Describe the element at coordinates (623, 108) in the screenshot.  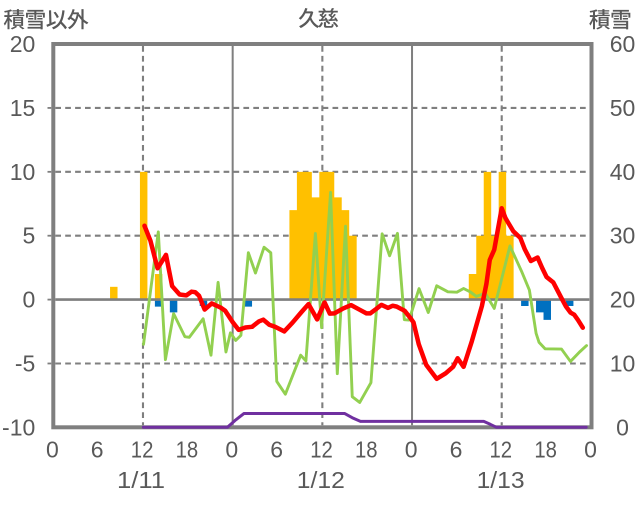
I see `svg-text: 50` at that location.